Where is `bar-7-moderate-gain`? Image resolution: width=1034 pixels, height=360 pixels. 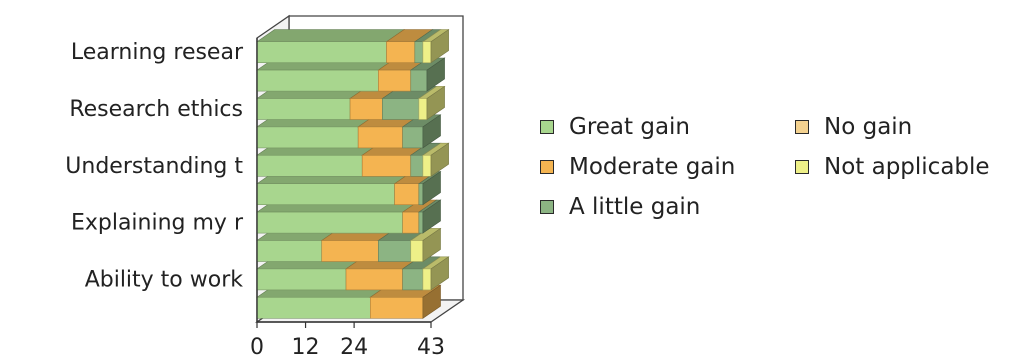
bar-7-moderate-gain is located at coordinates (350, 251).